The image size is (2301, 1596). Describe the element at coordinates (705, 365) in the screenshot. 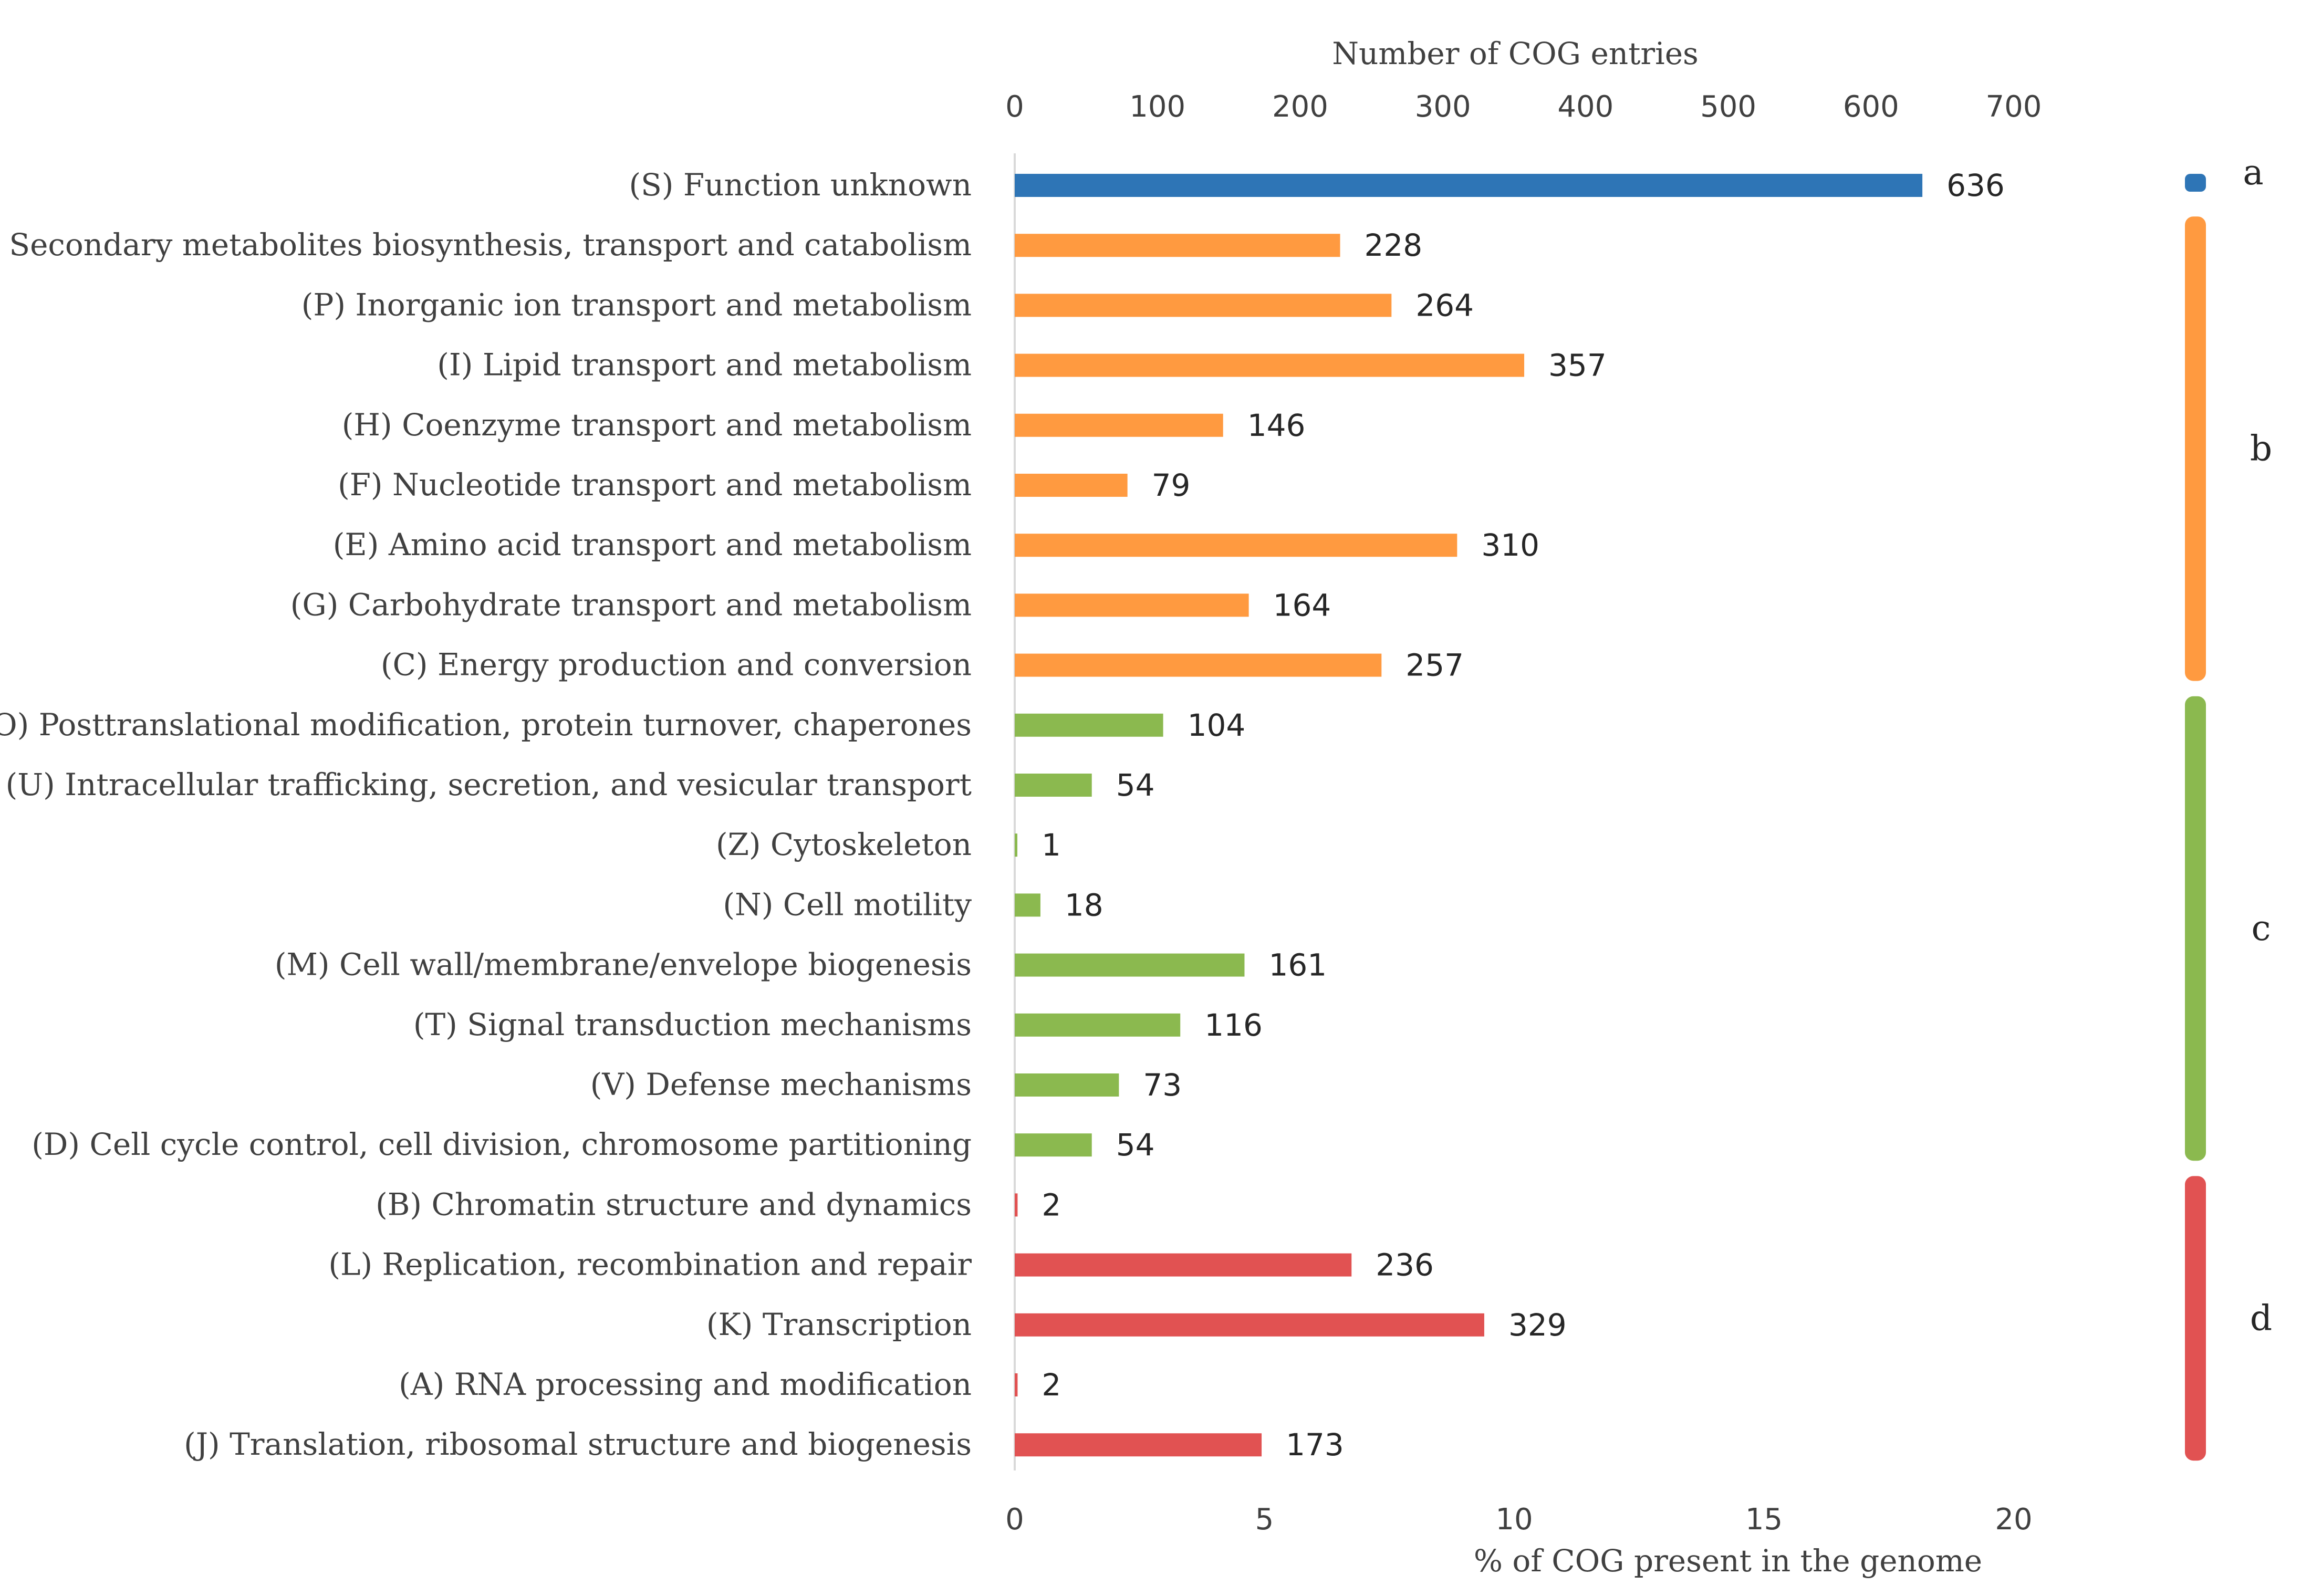

I see `category-label: (I) Lipid transport and metabolism` at that location.